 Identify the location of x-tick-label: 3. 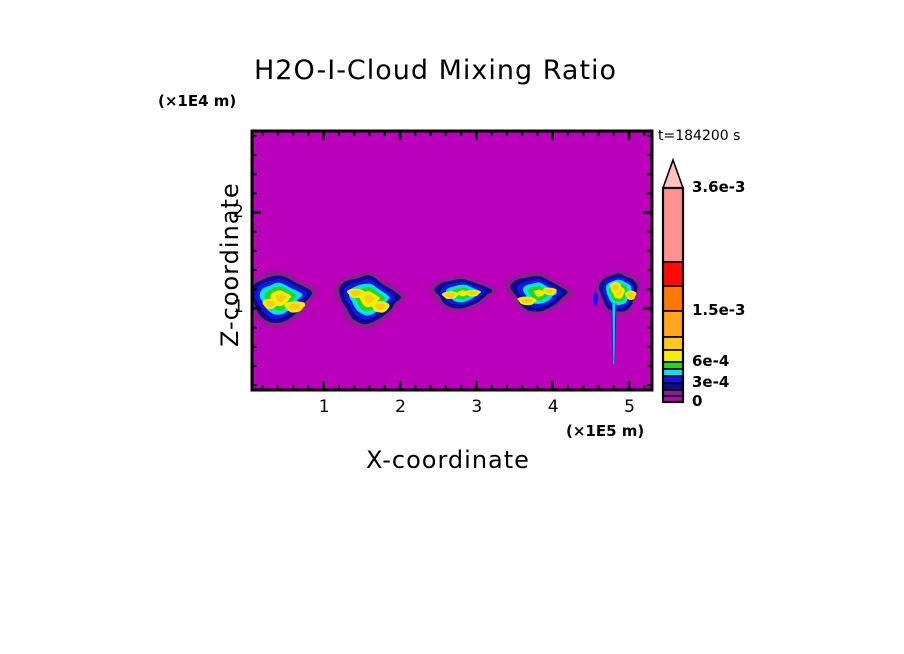
(477, 407).